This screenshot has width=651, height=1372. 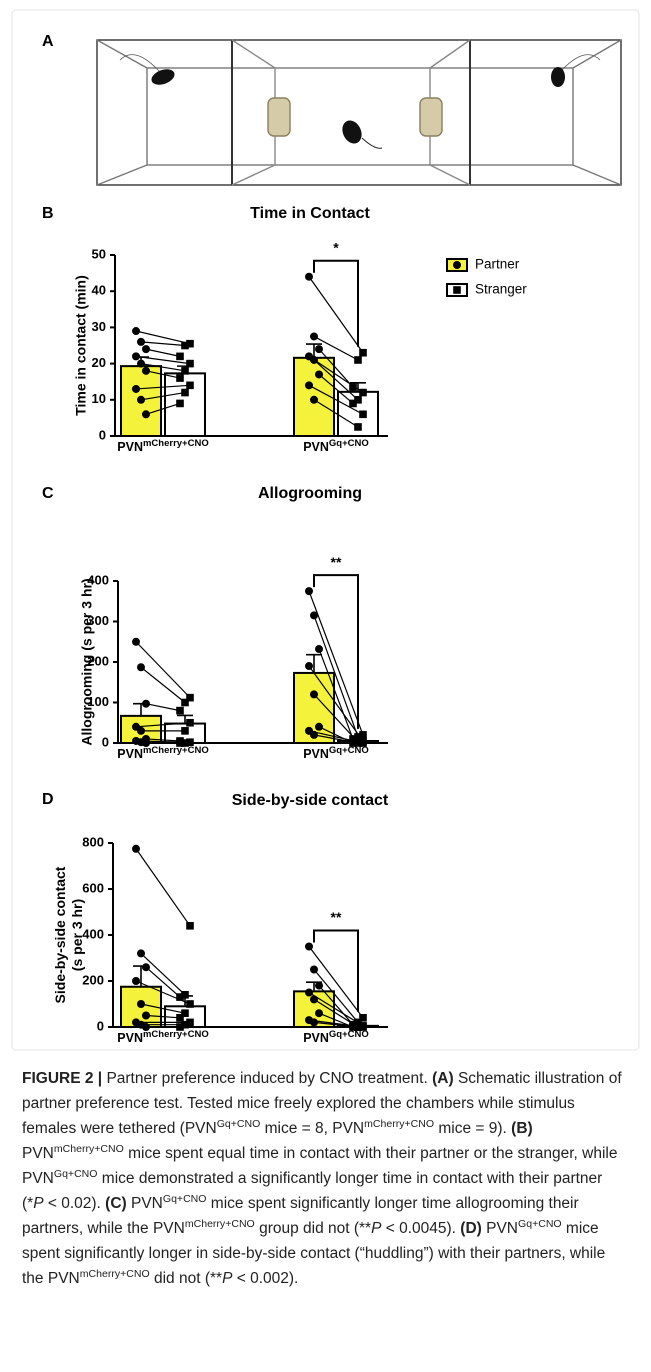 I want to click on y-tick-label: 10, so click(x=99, y=398).